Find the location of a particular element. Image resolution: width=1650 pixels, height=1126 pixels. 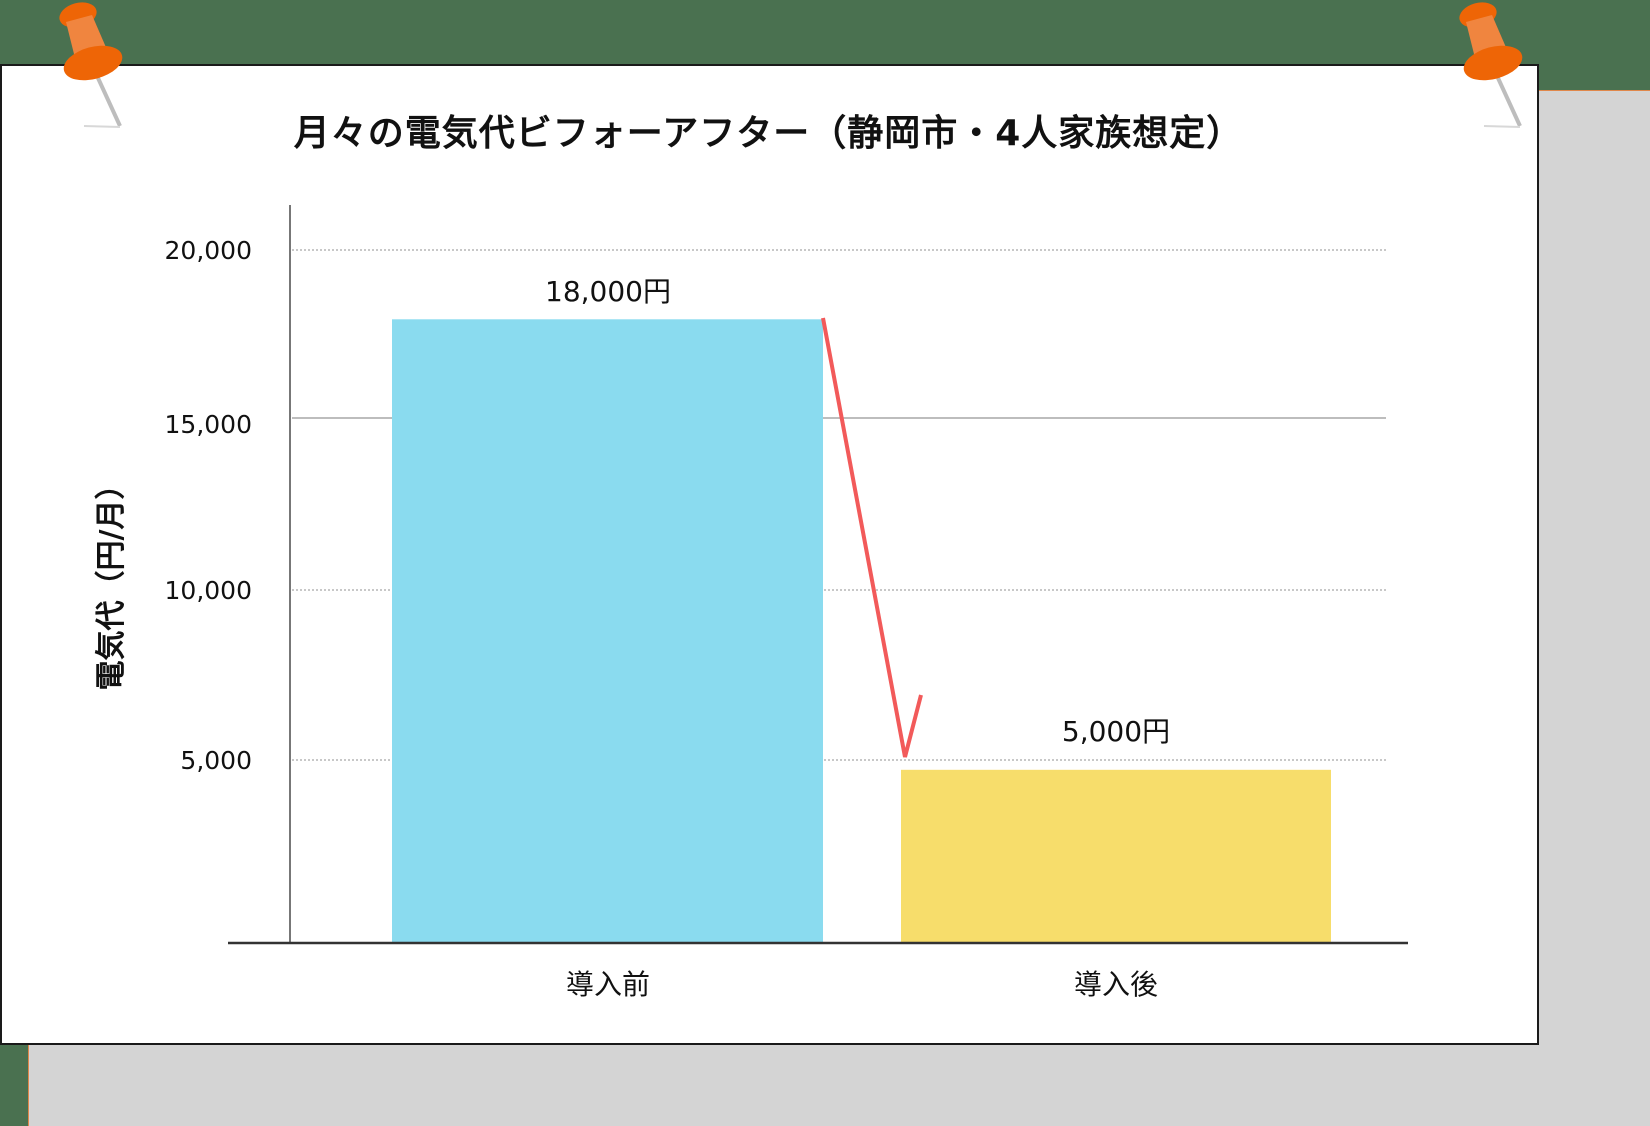

ytick-10000: 10,000 is located at coordinates (208, 590).